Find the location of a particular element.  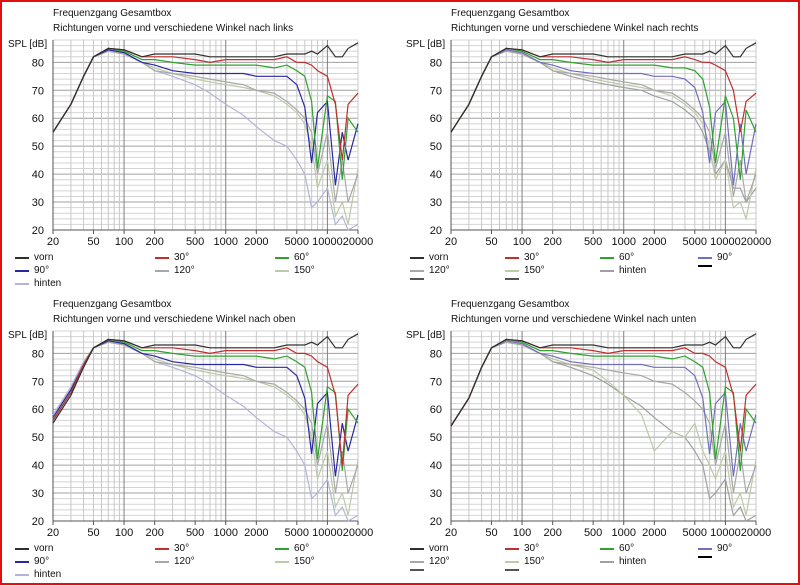

y-tick-label: 70 is located at coordinates (436, 382).